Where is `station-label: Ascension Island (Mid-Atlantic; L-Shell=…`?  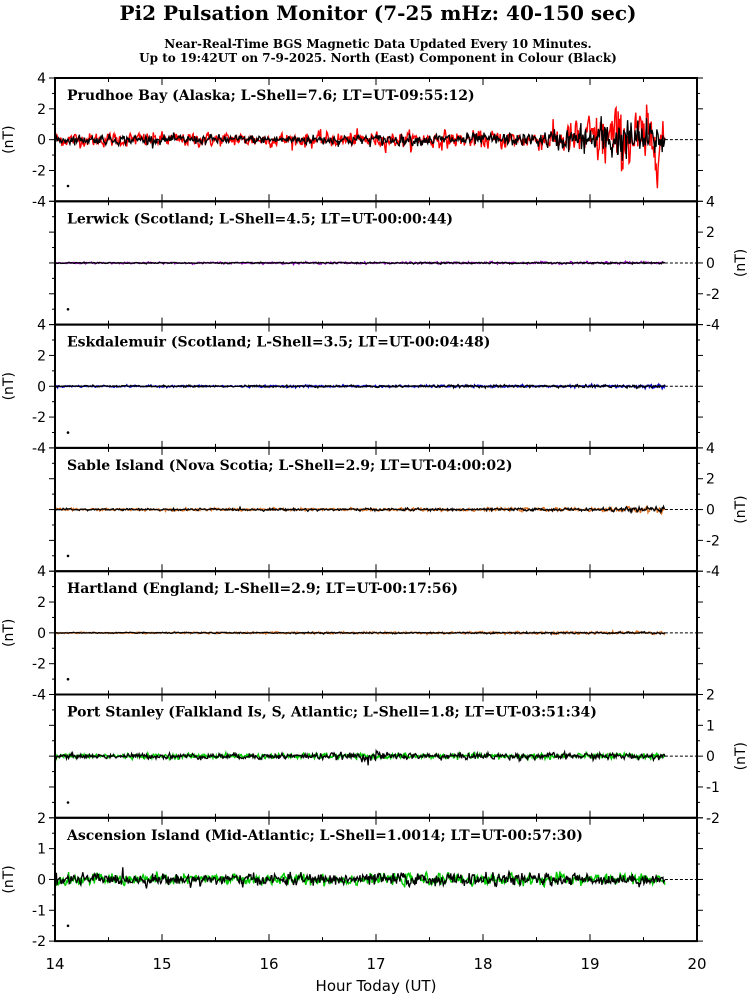
station-label: Ascension Island (Mid-Atlantic; L-Shell=… is located at coordinates (324, 836).